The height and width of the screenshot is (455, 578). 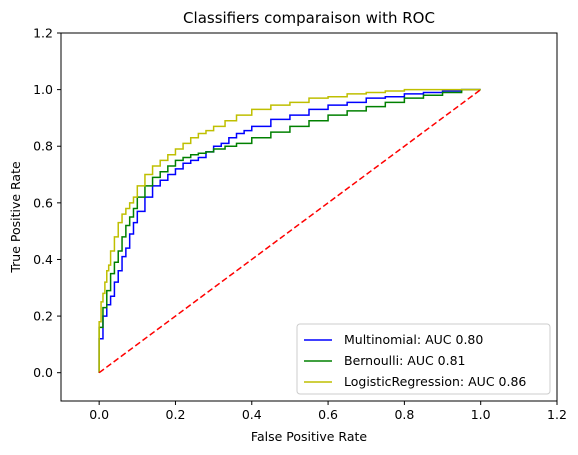 I want to click on y-tick-label: 0.0, so click(x=43, y=372).